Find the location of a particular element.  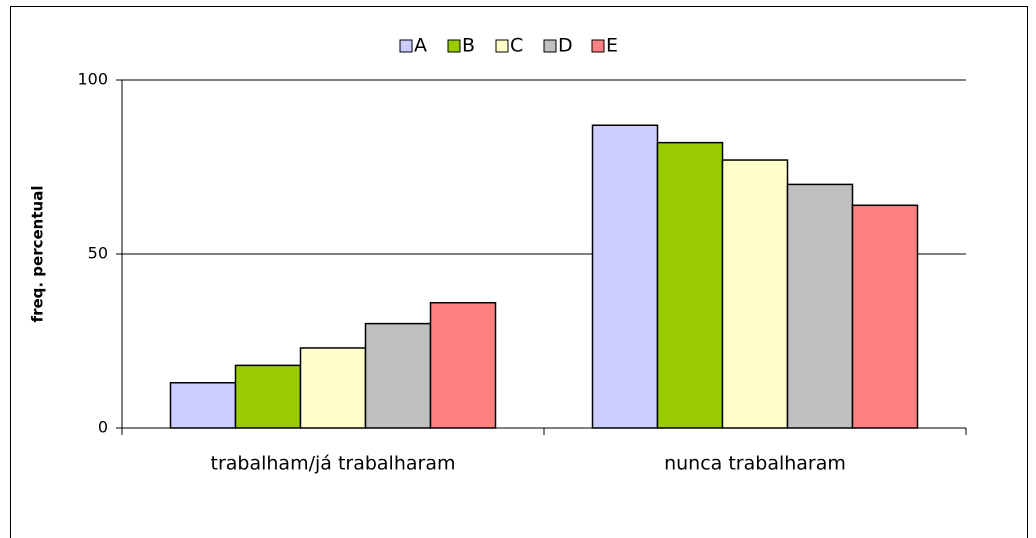

y-tick-label: 100 is located at coordinates (92, 79).